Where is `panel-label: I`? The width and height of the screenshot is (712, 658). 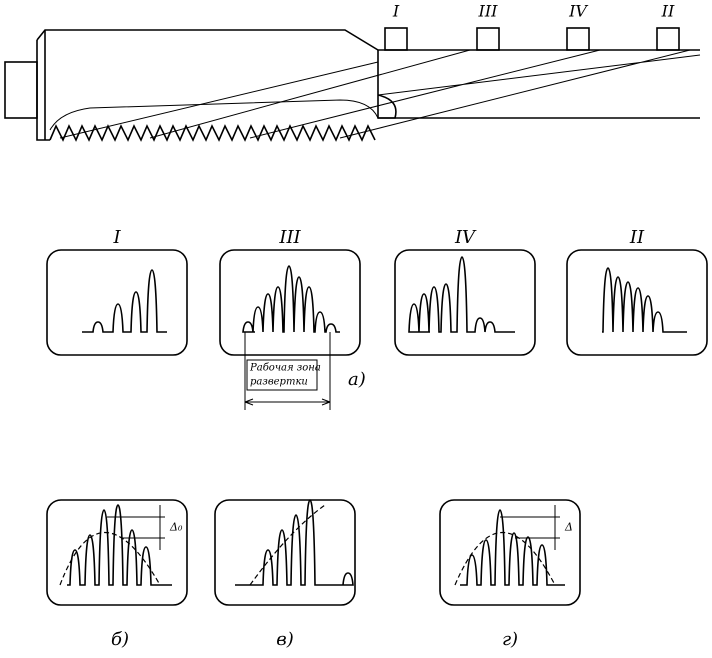
panel-label: I is located at coordinates (116, 237).